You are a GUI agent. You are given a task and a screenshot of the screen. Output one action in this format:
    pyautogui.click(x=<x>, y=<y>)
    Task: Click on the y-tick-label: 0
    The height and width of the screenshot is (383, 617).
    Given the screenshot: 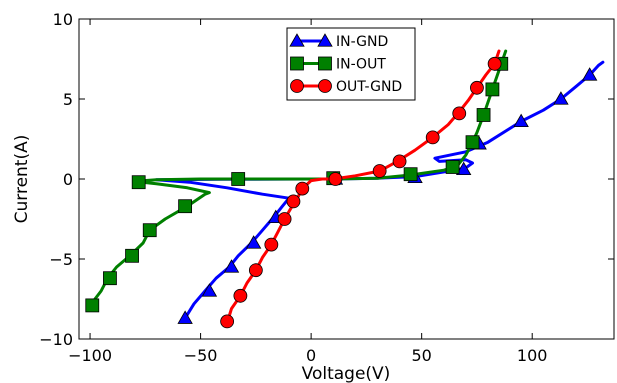 What is the action you would take?
    pyautogui.click(x=68, y=179)
    